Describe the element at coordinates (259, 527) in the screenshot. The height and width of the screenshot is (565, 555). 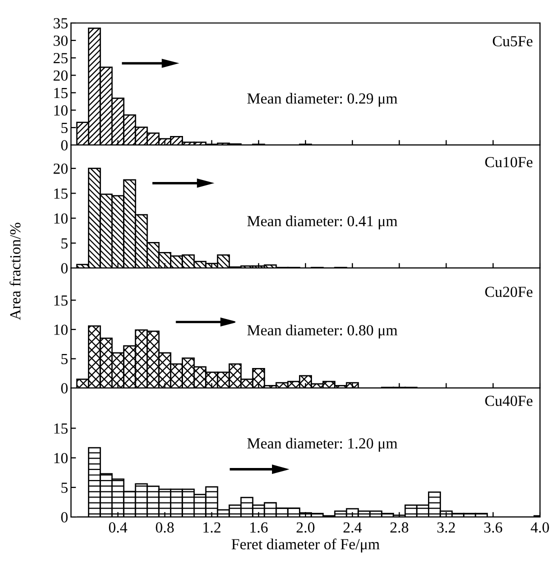
I see `x-tick-label: 1.6` at that location.